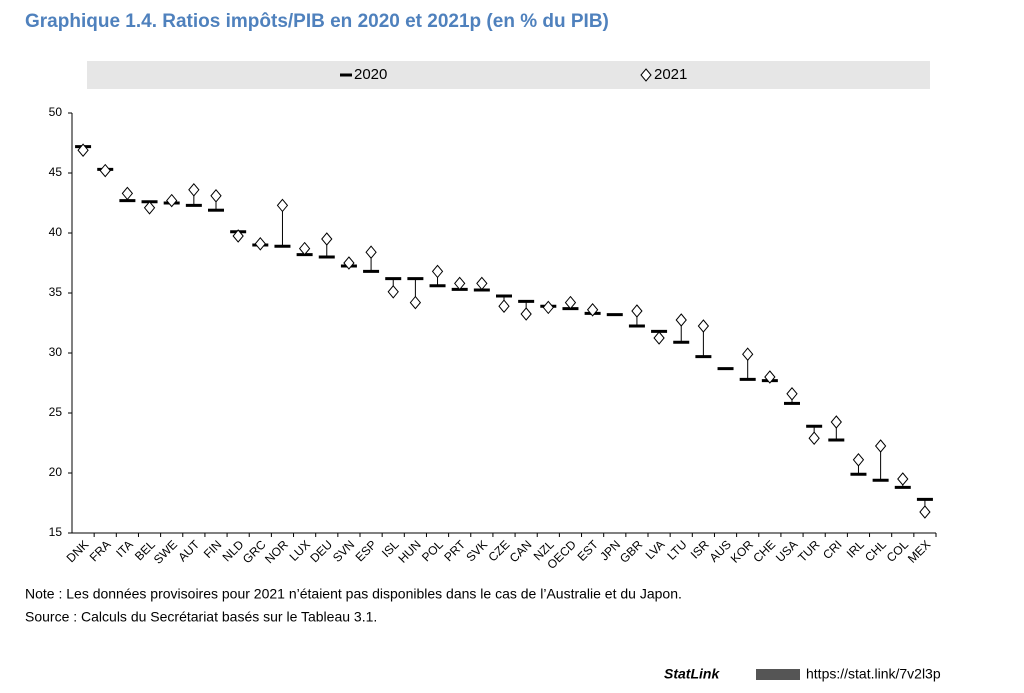  Describe the element at coordinates (778, 674) in the screenshot. I see `statlink-logo` at that location.